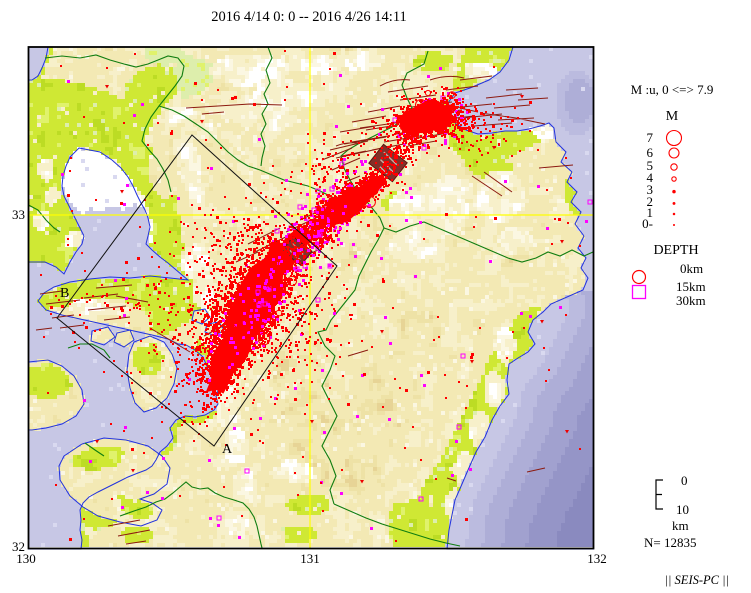  What do you see at coordinates (310, 558) in the screenshot?
I see `svg-text: 131` at bounding box center [310, 558].